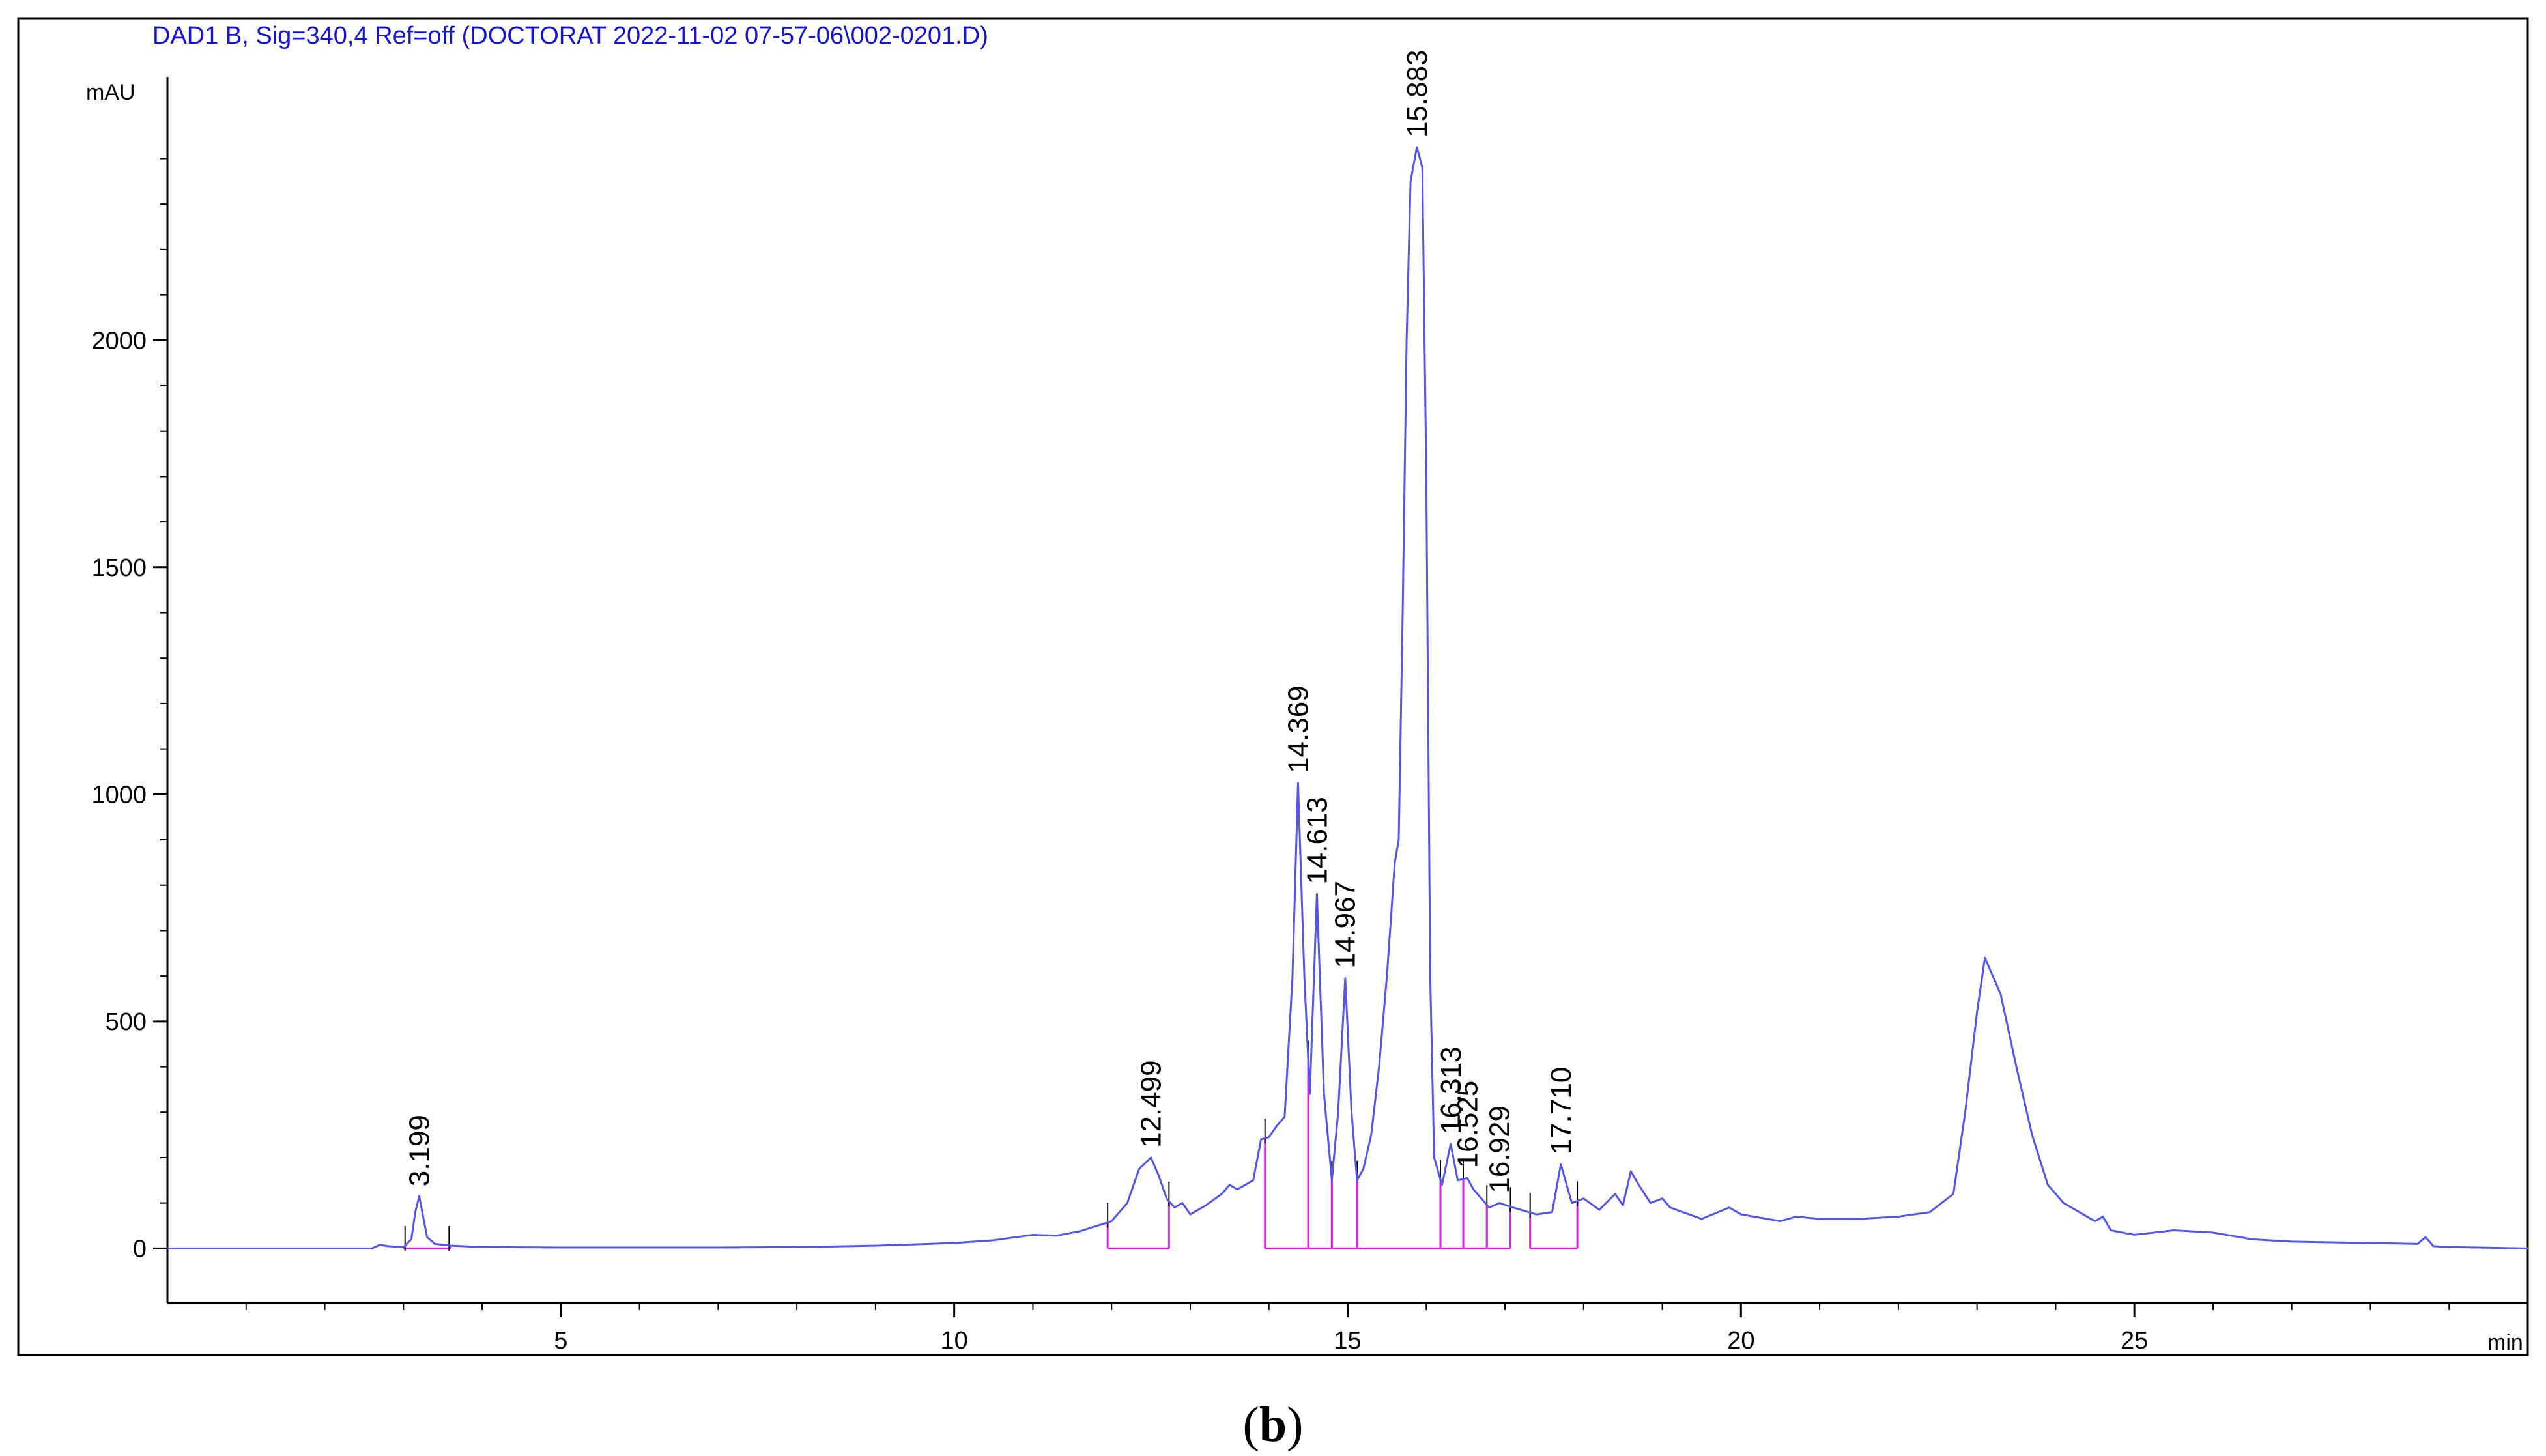  What do you see at coordinates (1295, 1424) in the screenshot?
I see `panel-label-close: )` at bounding box center [1295, 1424].